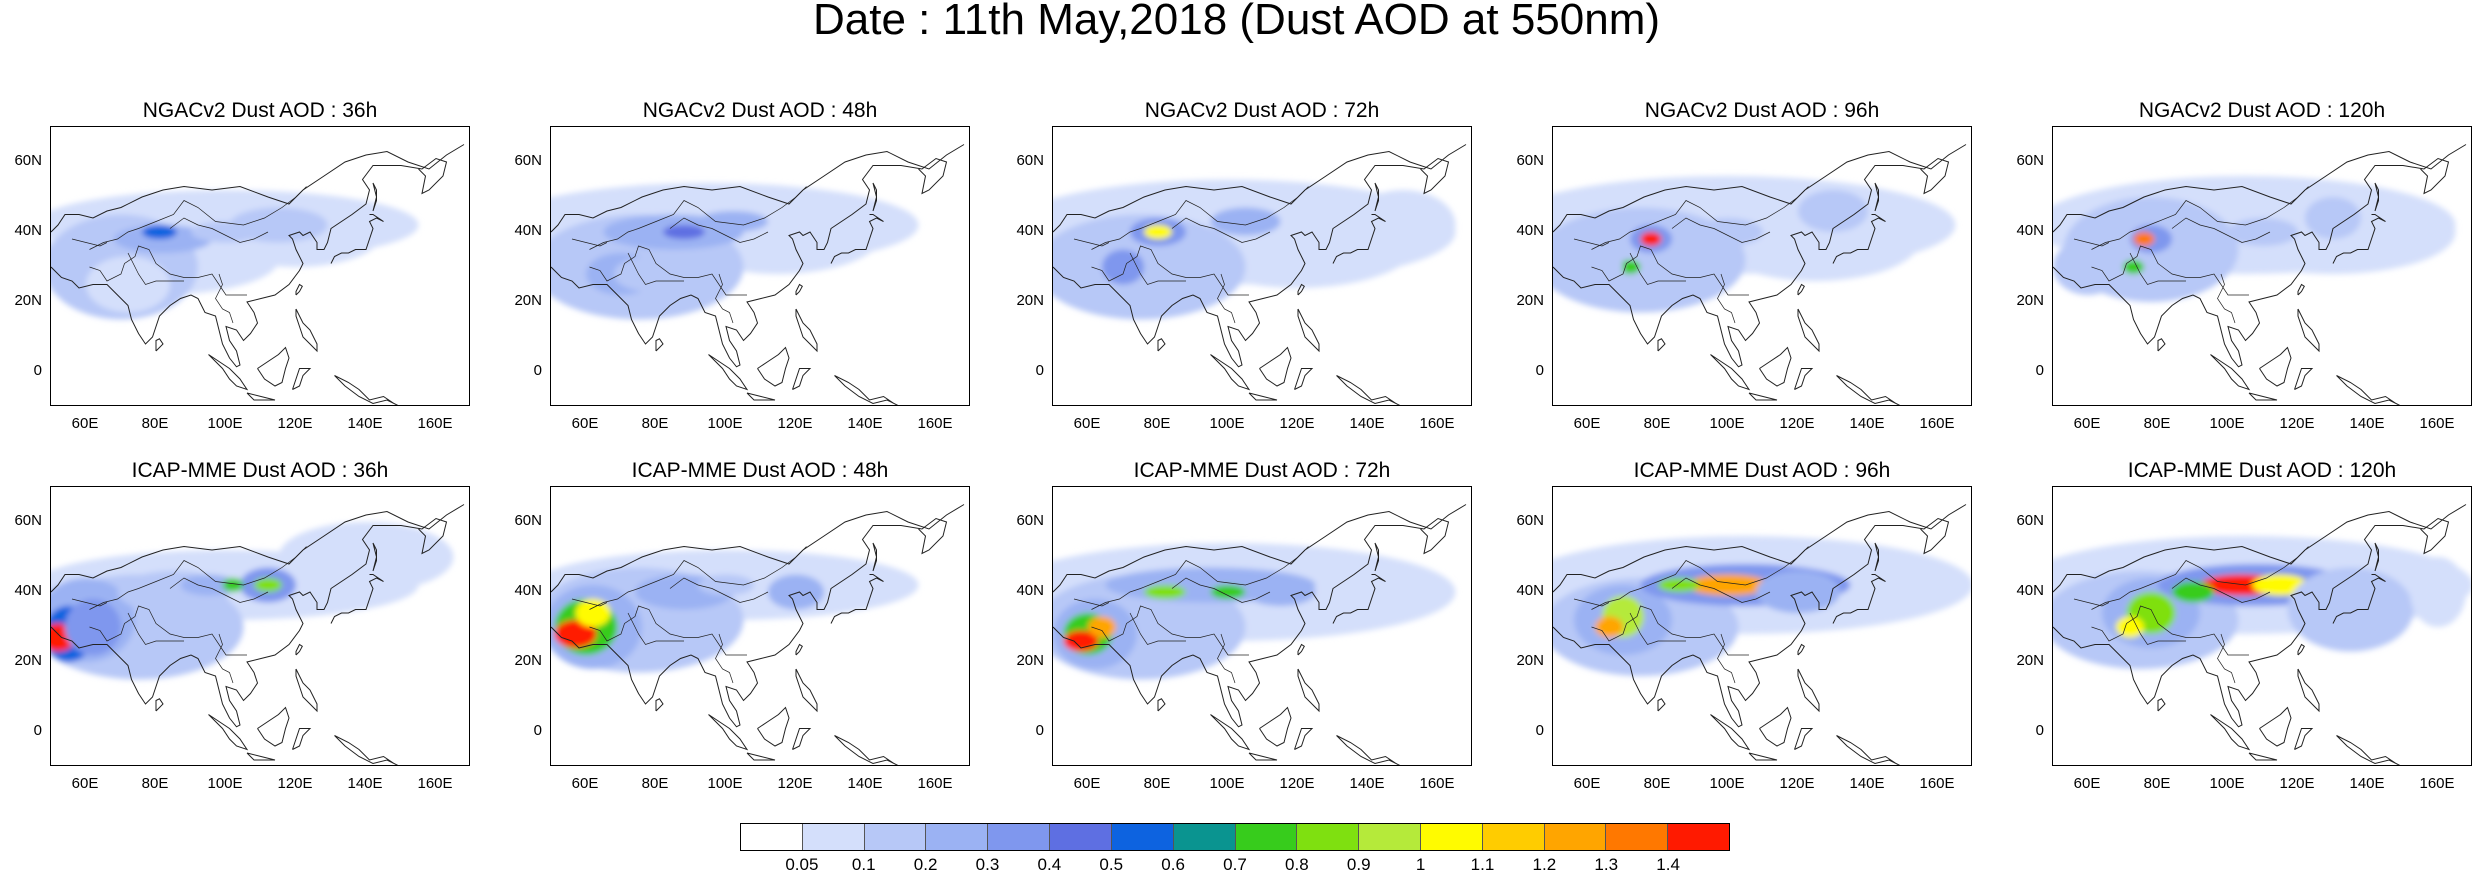  What do you see at coordinates (1587, 423) in the screenshot?
I see `lon-tick-label: 60E` at bounding box center [1587, 423].